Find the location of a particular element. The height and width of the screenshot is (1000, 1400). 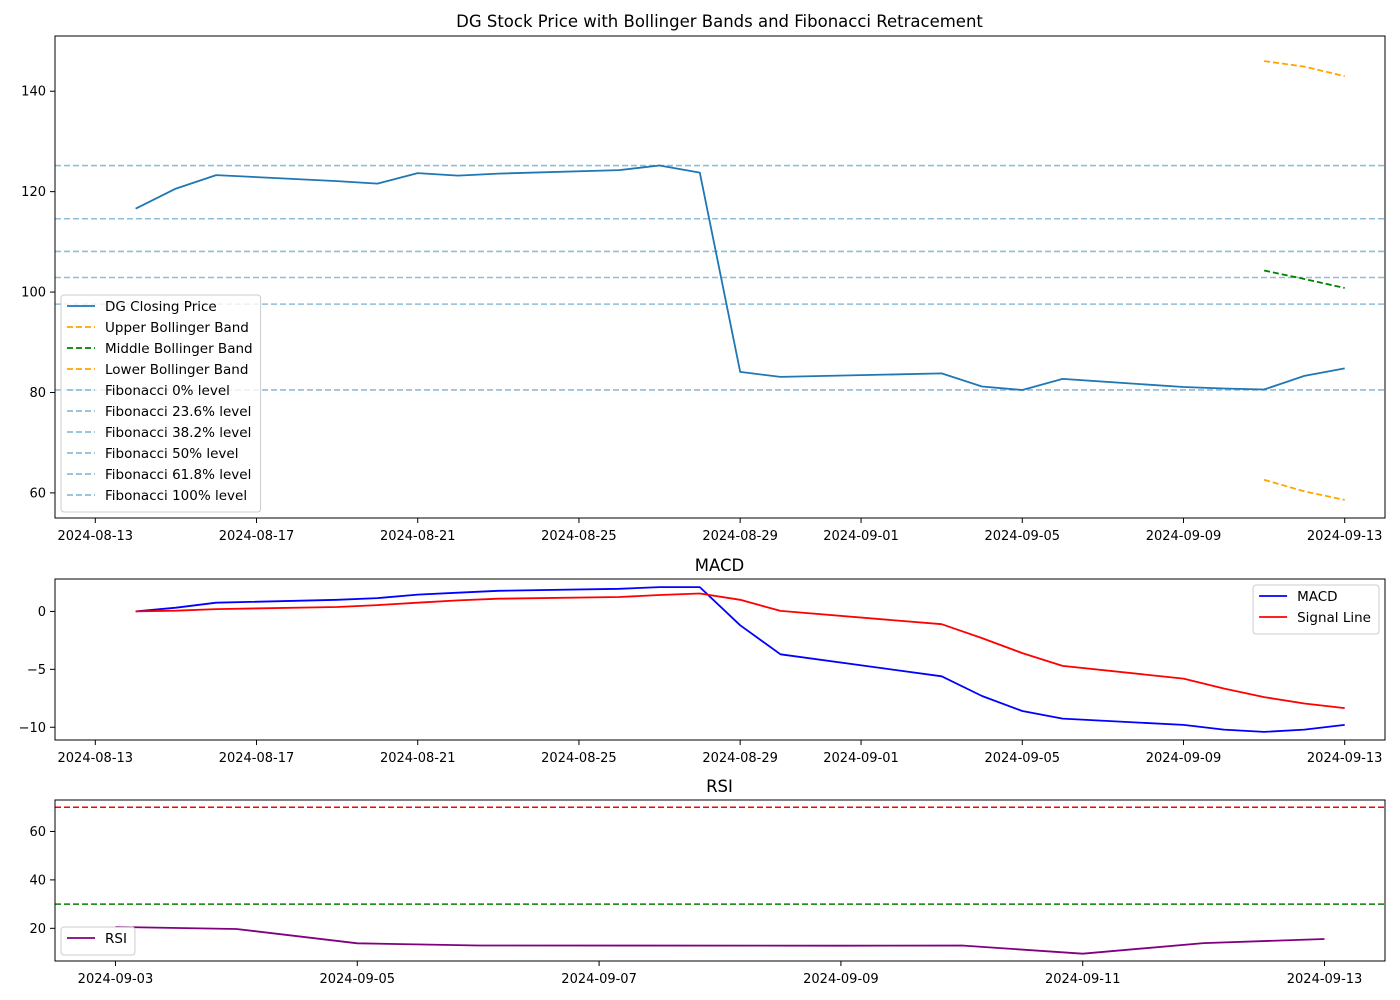

legend-label-lower-bollinger-band: Lower Bollinger Band is located at coordinates (176, 370).